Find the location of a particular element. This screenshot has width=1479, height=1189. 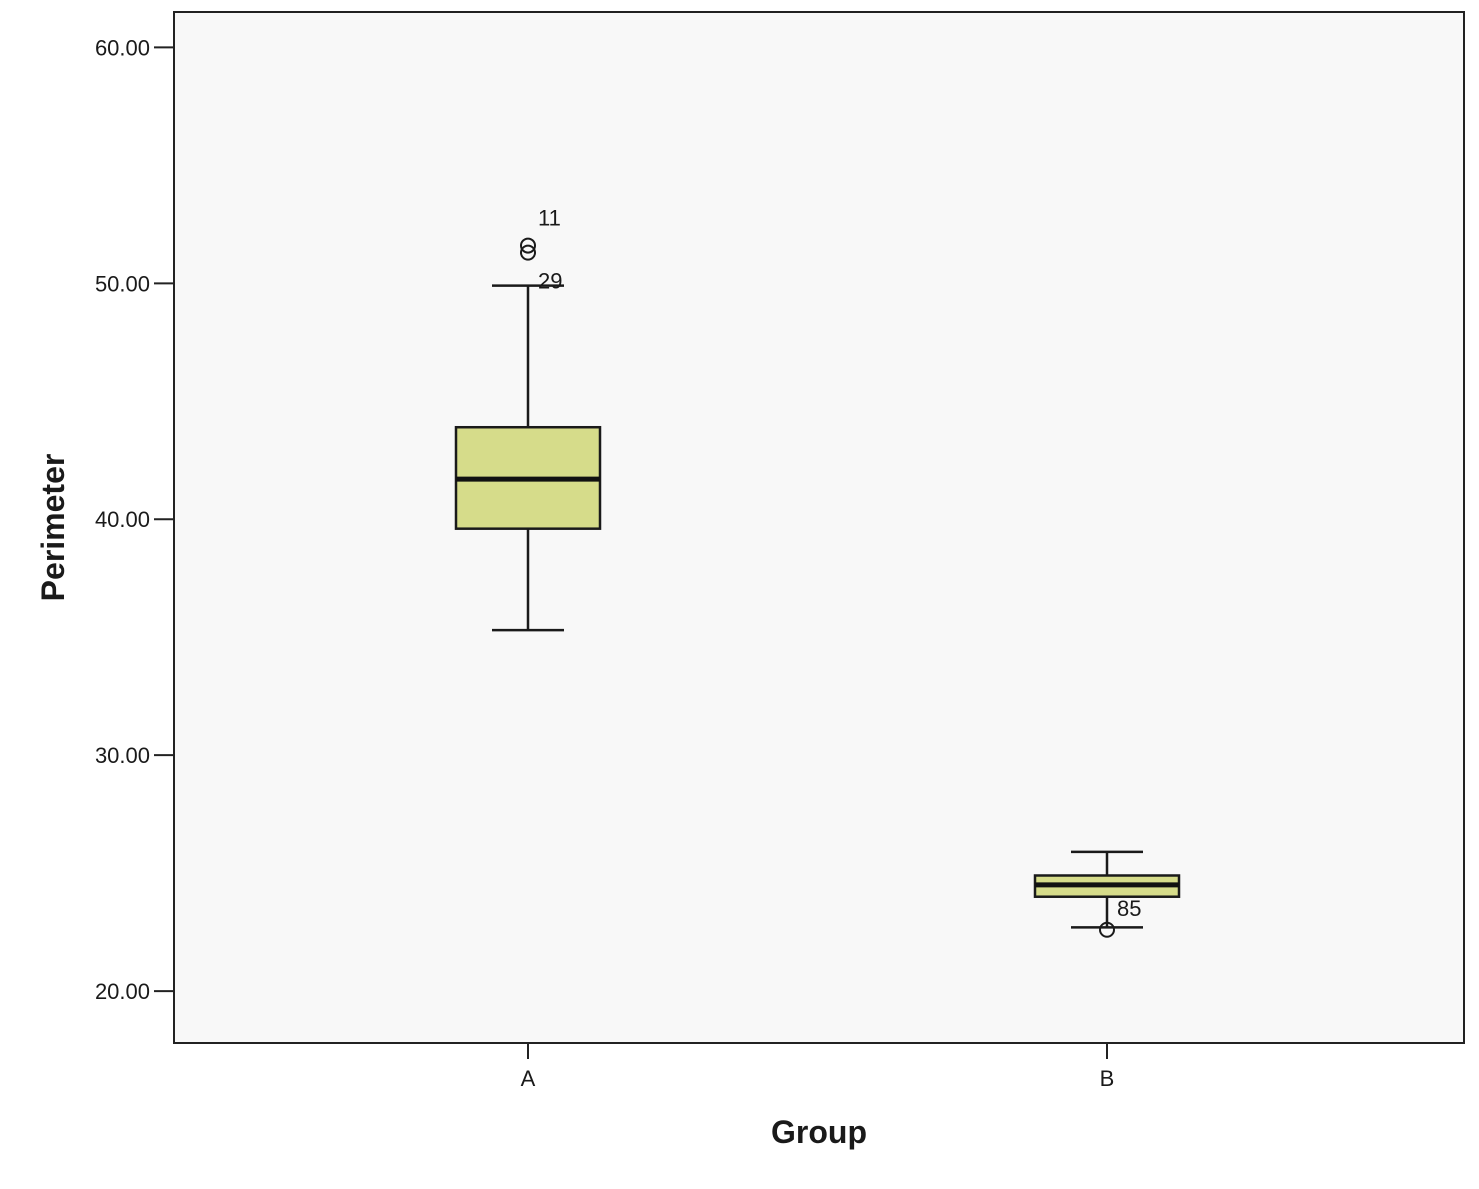

y-axis: 20.00 30.00 40.00 50.00 60.00 is located at coordinates (134, 519).